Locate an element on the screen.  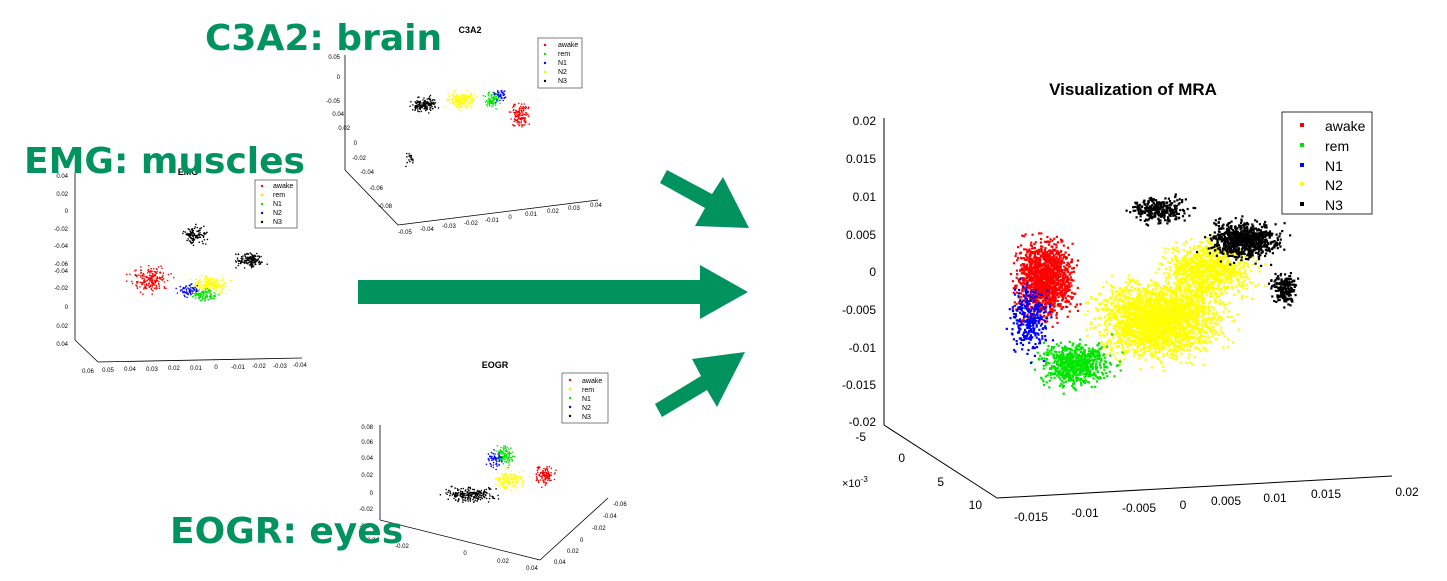
c3a2-x-axis is located at coordinates (498, 212).